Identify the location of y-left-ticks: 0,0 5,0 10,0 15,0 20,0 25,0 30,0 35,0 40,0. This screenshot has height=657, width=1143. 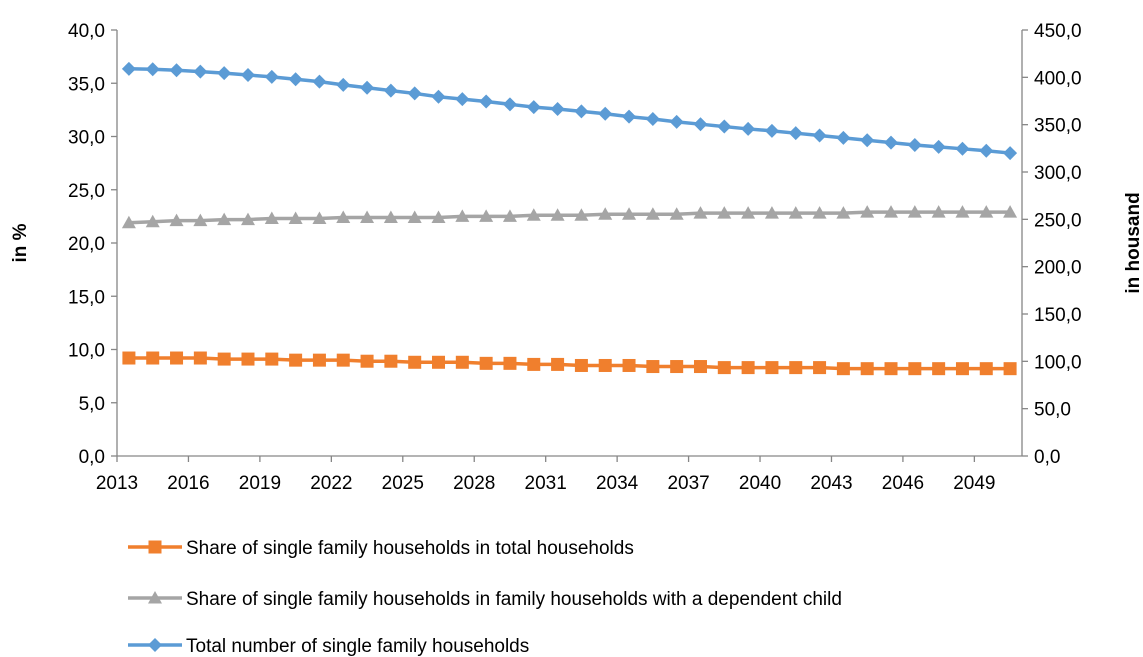
(92, 244).